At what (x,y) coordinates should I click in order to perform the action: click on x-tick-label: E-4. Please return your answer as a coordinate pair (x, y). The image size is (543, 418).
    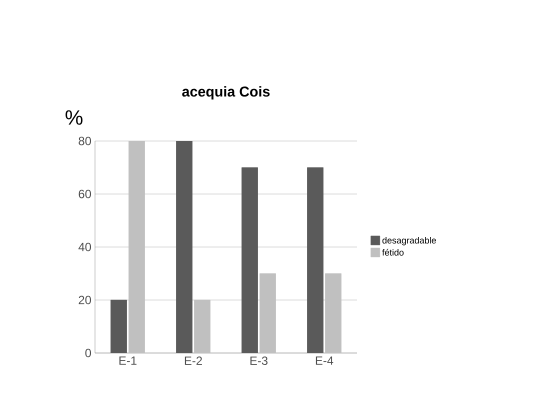
    Looking at the image, I should click on (325, 360).